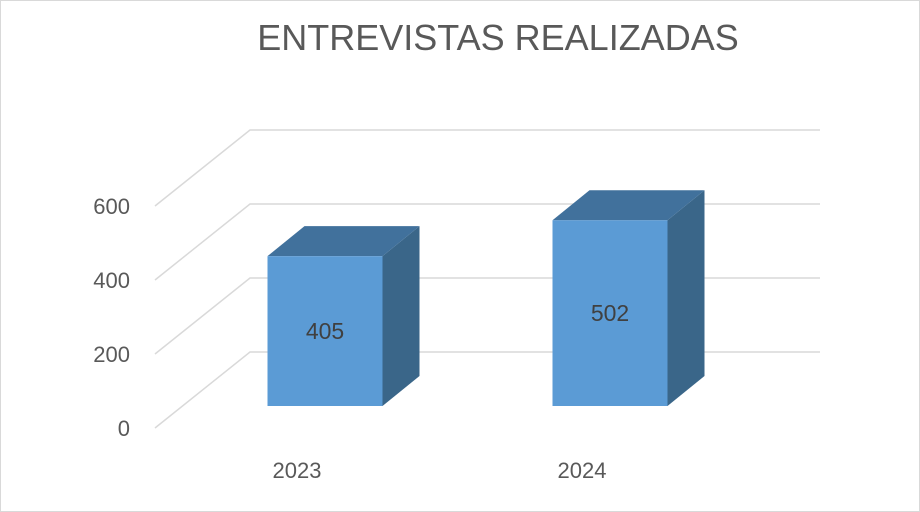 This screenshot has width=920, height=512. What do you see at coordinates (111, 317) in the screenshot?
I see `y-axis-ticks: 0 200 400 600` at bounding box center [111, 317].